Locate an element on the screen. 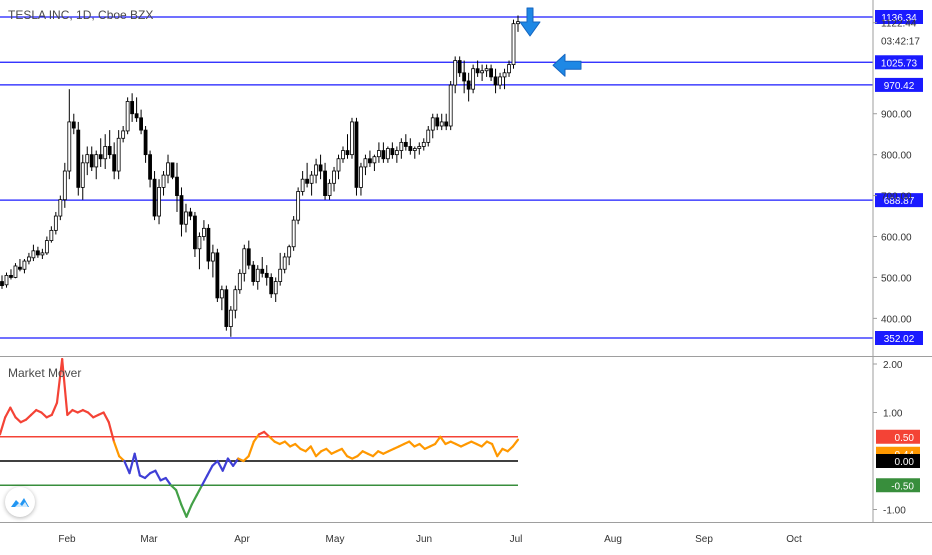 The image size is (932, 555). level-label: 970.42 is located at coordinates (899, 86).